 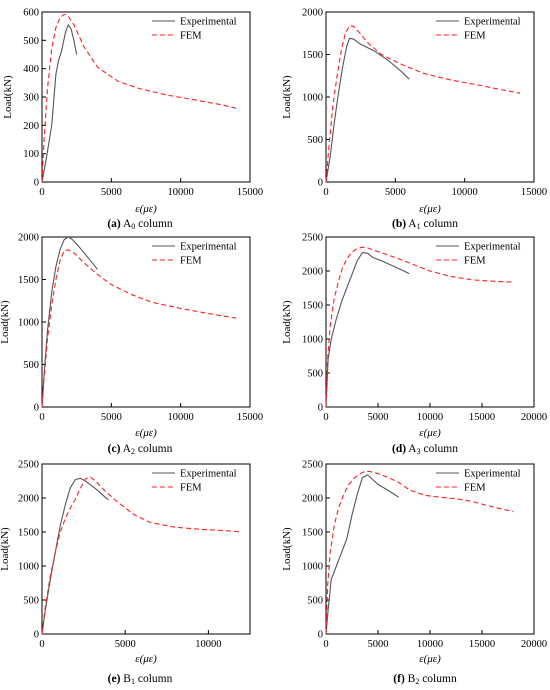 What do you see at coordinates (31, 154) in the screenshot?
I see `y-tick-label: 100` at bounding box center [31, 154].